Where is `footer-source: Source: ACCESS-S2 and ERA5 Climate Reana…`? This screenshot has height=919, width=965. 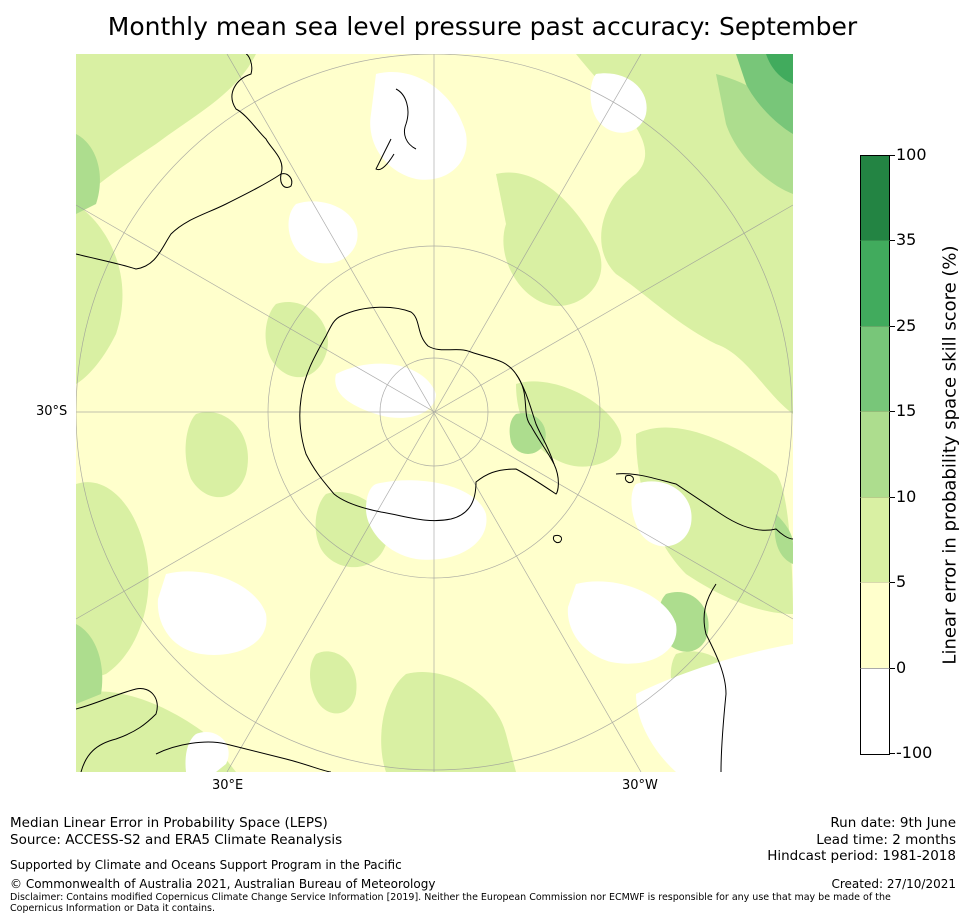
footer-source: Source: ACCESS-S2 and ERA5 Climate Reana… is located at coordinates (176, 840).